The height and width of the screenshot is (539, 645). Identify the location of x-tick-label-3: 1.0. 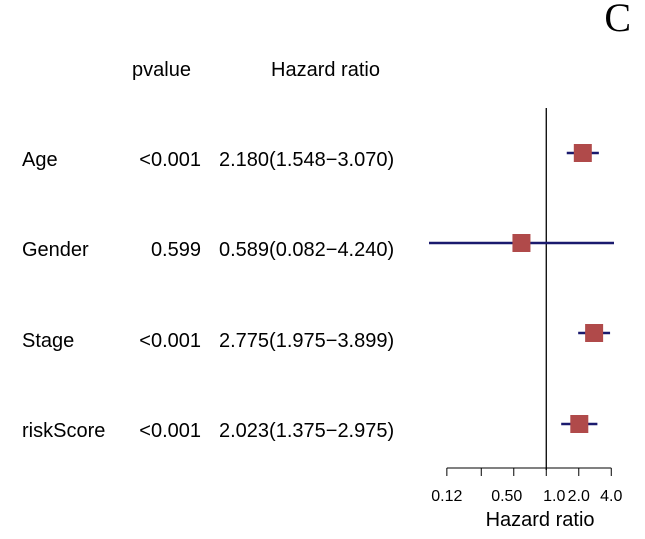
(554, 496).